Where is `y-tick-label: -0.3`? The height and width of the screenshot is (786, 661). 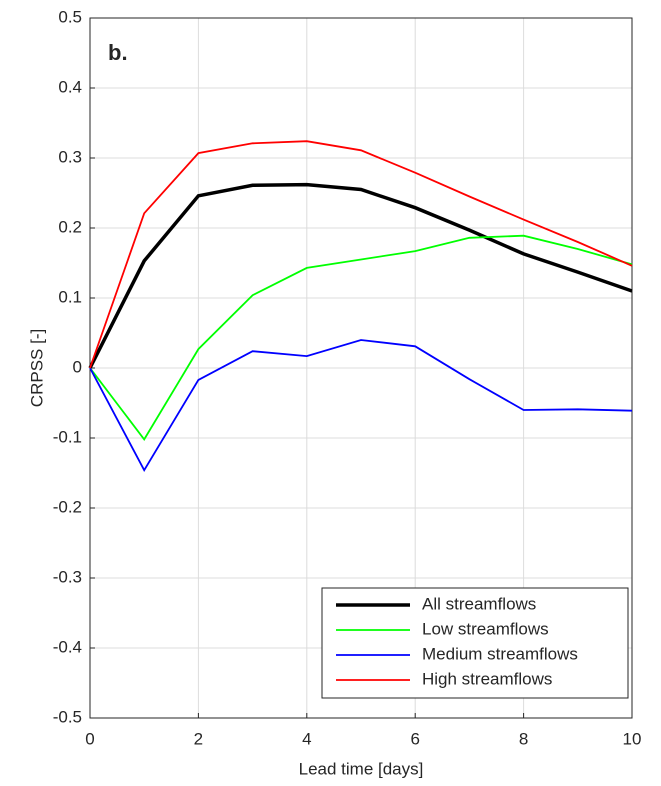
y-tick-label: -0.3 is located at coordinates (67, 576).